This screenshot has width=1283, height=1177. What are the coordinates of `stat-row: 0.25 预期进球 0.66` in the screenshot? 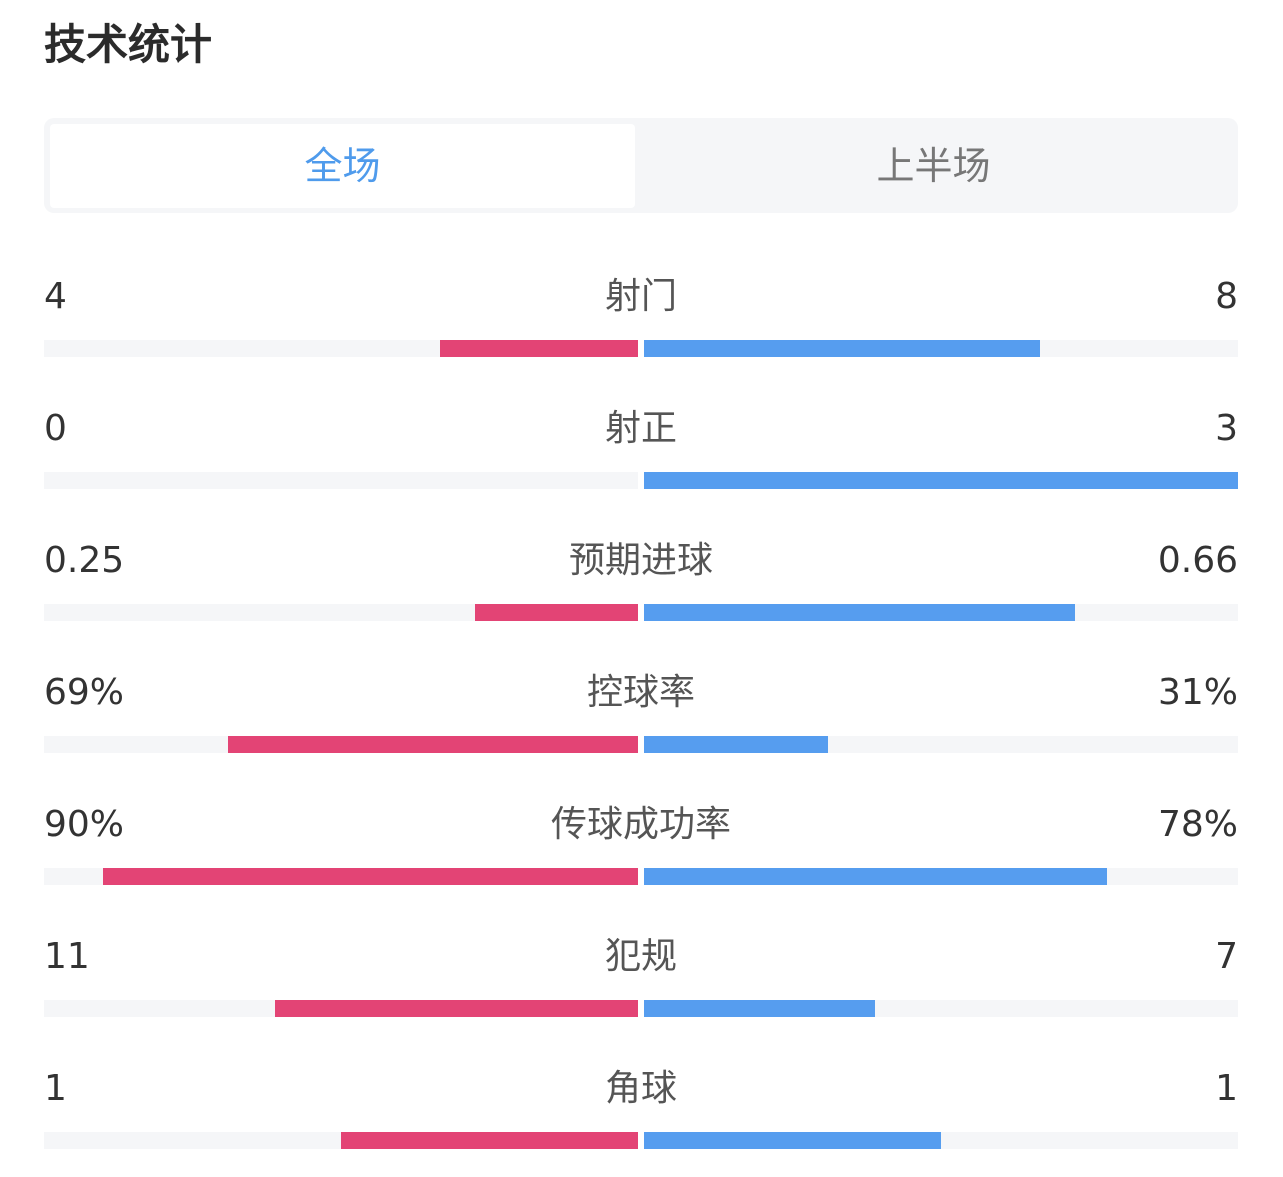 It's located at (641, 594).